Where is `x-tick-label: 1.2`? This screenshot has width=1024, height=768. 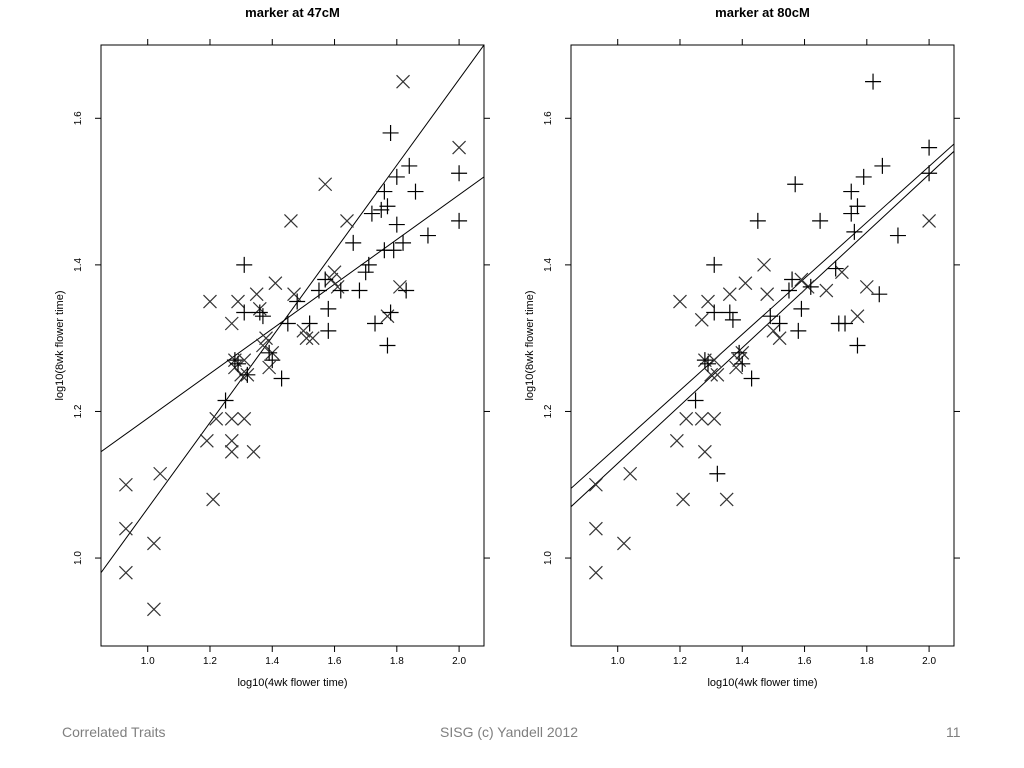 x-tick-label: 1.2 is located at coordinates (210, 661).